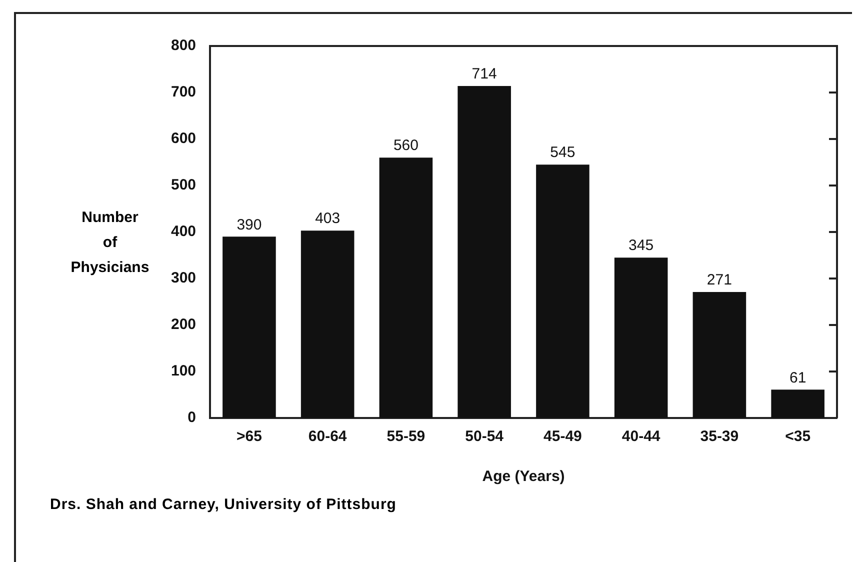 The image size is (855, 562). Describe the element at coordinates (183, 45) in the screenshot. I see `y-tick-label: 800` at that location.